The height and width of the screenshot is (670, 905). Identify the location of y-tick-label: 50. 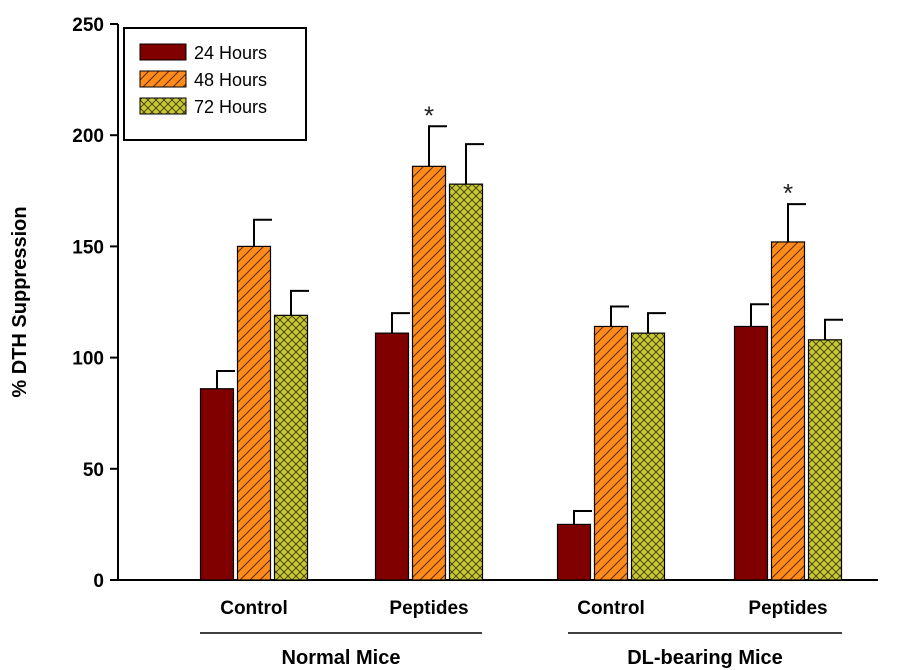
(93, 470).